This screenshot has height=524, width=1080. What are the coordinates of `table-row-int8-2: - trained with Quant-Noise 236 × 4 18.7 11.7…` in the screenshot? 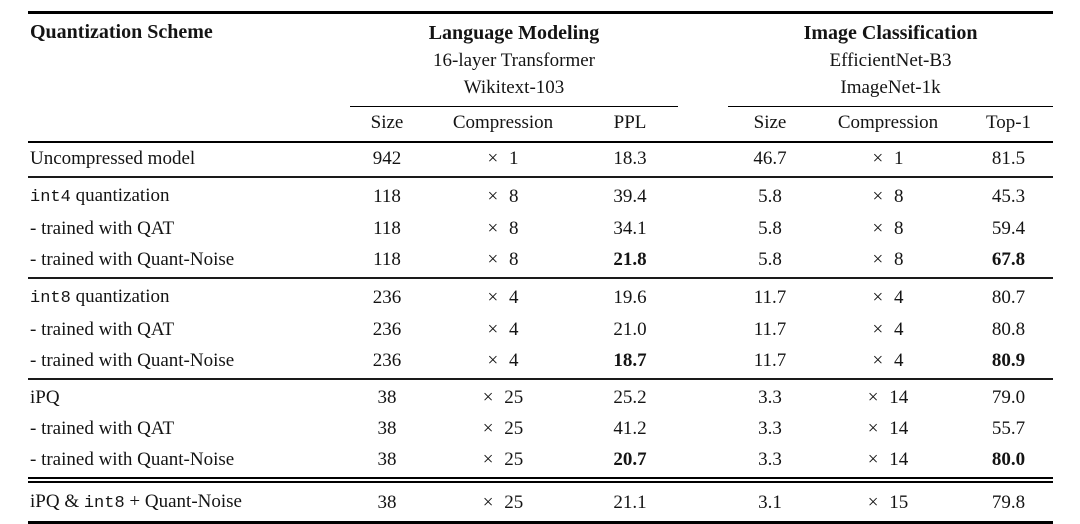 It's located at (540, 362).